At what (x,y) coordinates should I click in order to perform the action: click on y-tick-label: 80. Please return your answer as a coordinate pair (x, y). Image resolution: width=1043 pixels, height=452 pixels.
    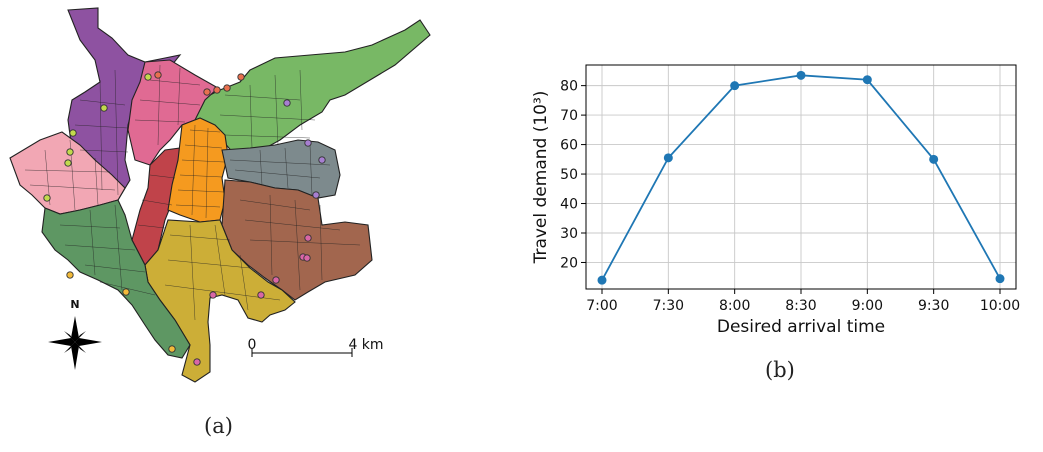
    Looking at the image, I should click on (569, 87).